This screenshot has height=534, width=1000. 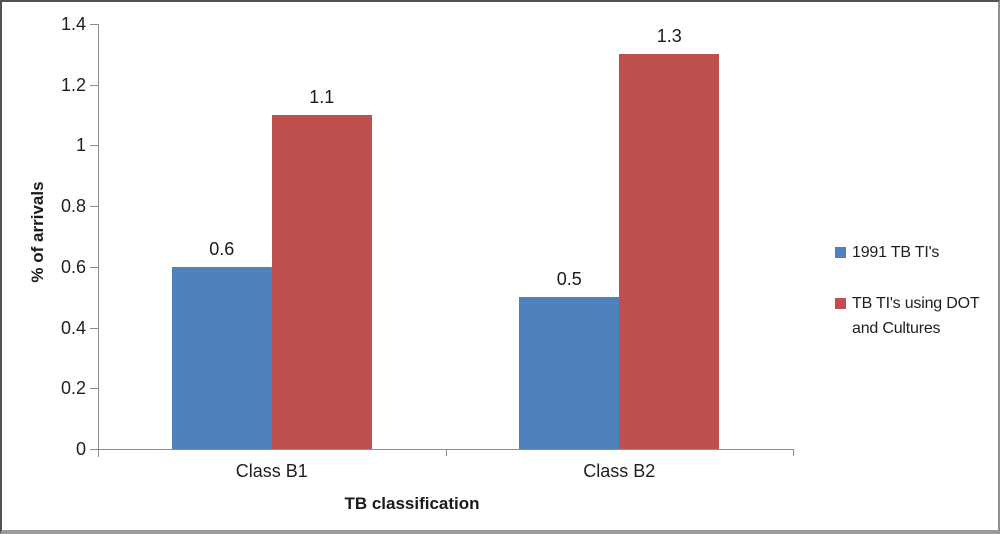 I want to click on category-label: Class B1, so click(x=271, y=471).